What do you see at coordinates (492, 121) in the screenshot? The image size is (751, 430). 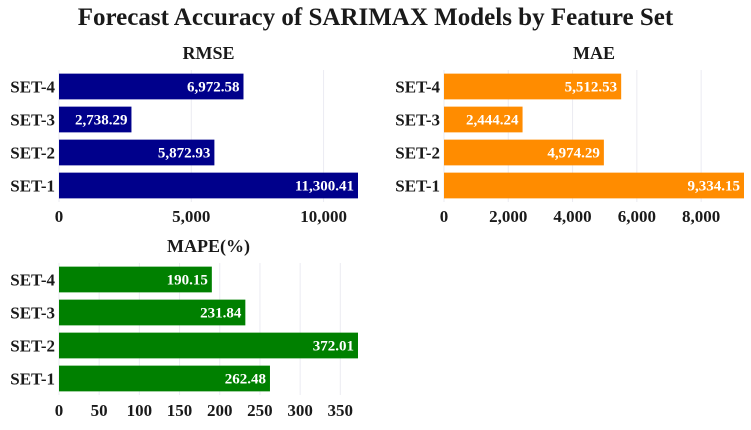 I see `data-label: 2,444.24` at bounding box center [492, 121].